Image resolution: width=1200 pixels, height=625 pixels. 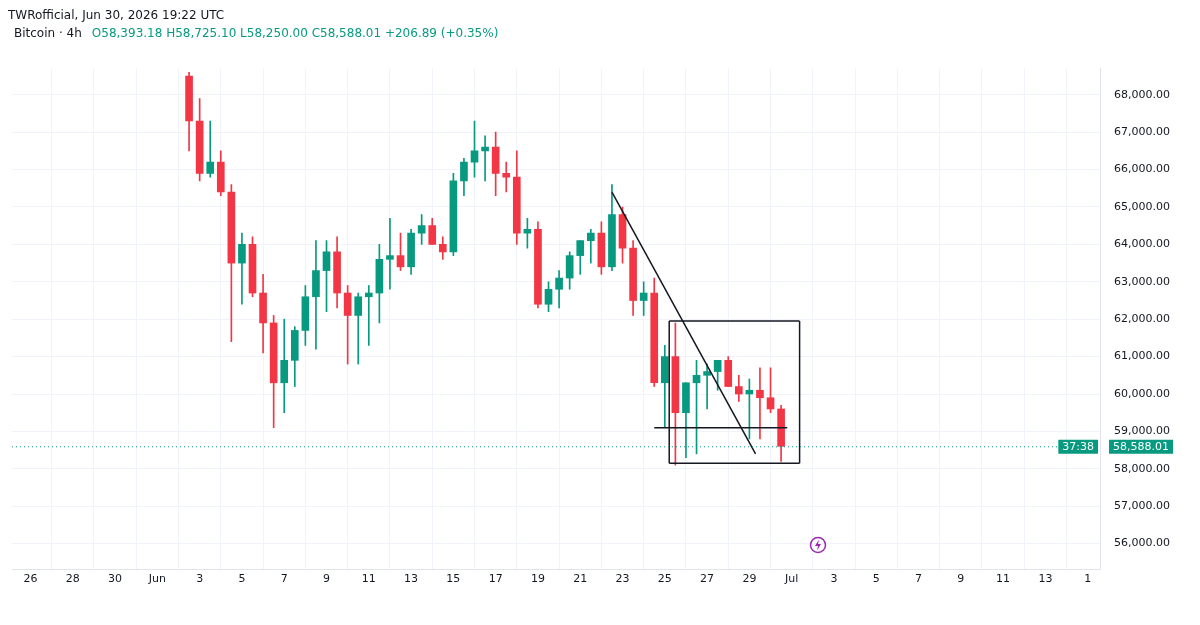 I want to click on y-tick-label: 61,000.00, so click(x=1142, y=356).